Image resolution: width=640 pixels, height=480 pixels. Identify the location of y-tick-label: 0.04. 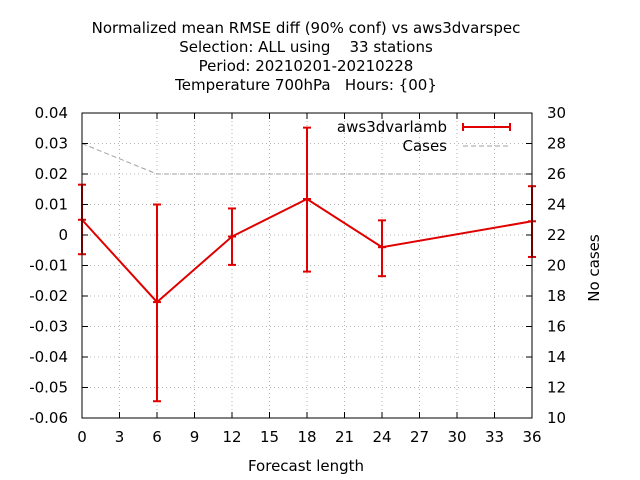
(51, 113).